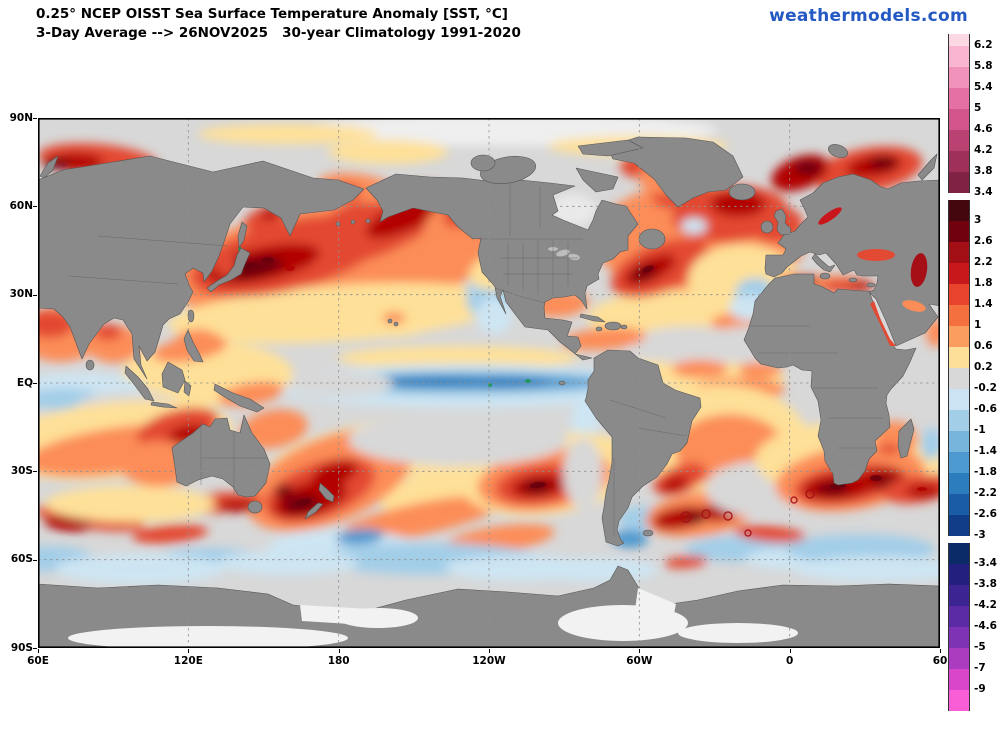 The width and height of the screenshot is (1000, 750). Describe the element at coordinates (980, 647) in the screenshot. I see `colorbar-tick-label: -5` at that location.